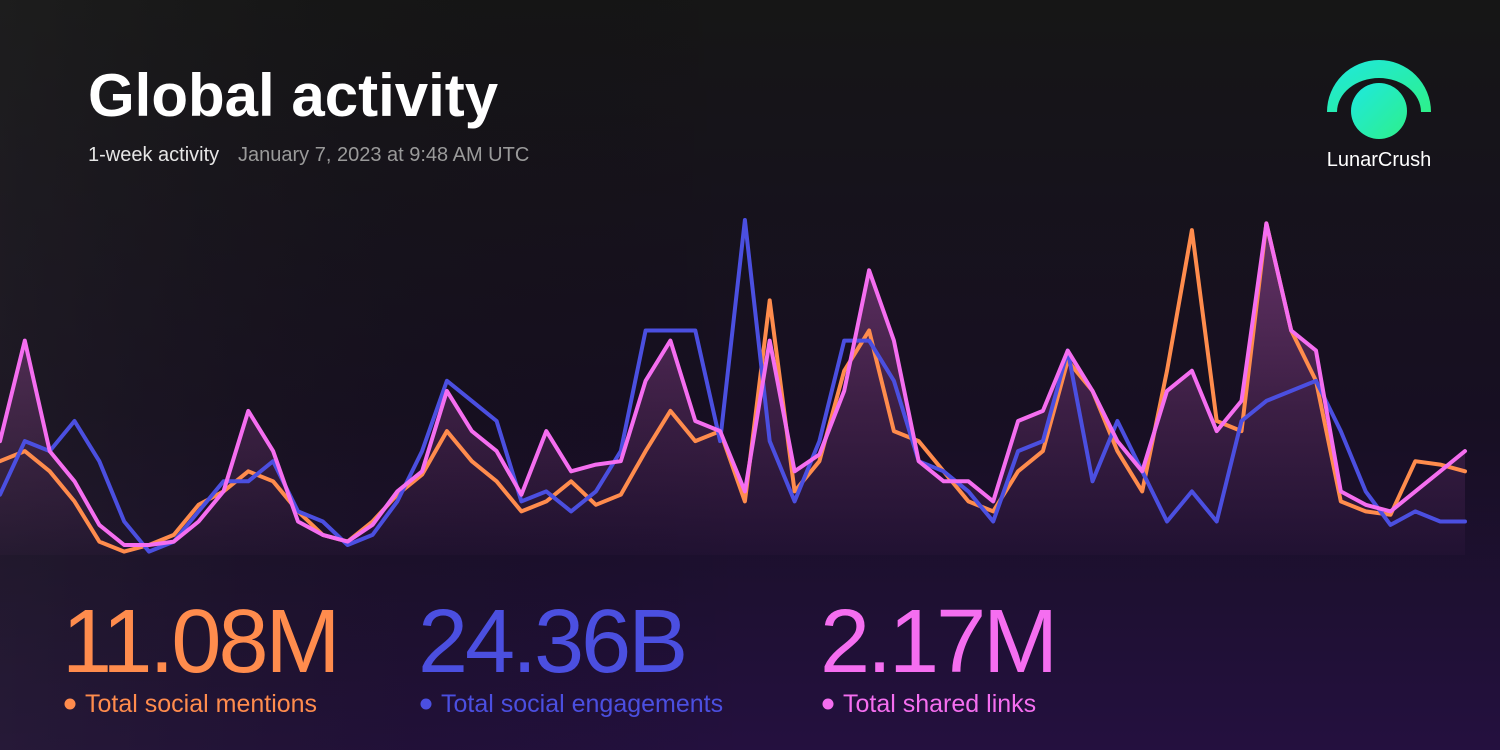  I want to click on logo-moon, so click(1379, 111).